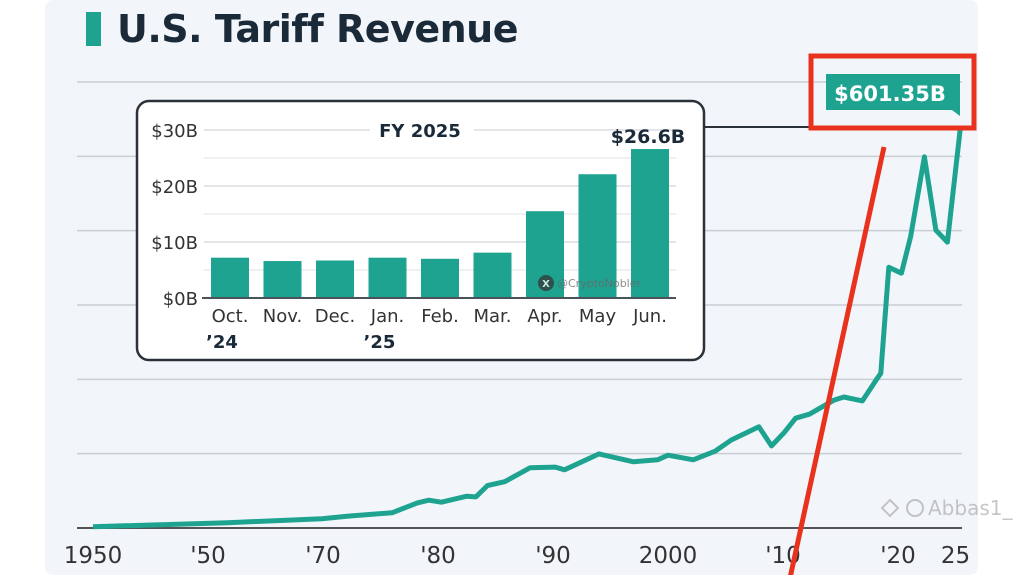 The width and height of the screenshot is (1024, 575). Describe the element at coordinates (915, 508) in the screenshot. I see `watermark-logo-icon` at that location.